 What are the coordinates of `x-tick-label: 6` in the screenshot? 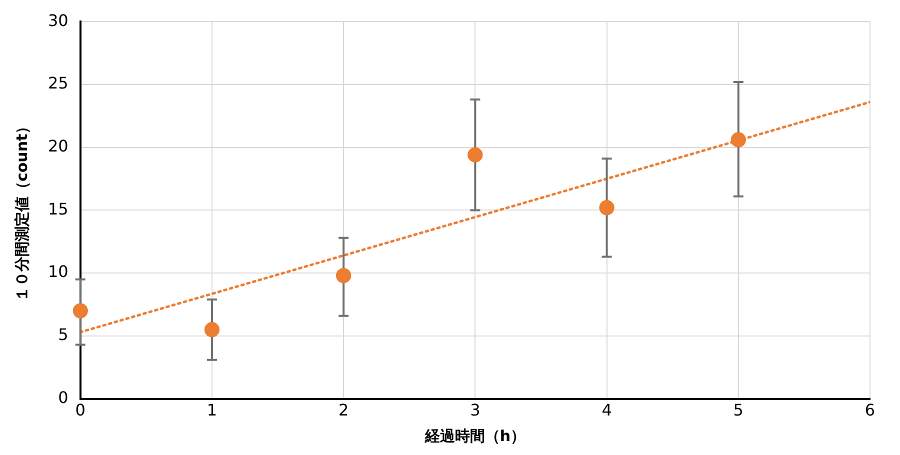 It's located at (870, 410).